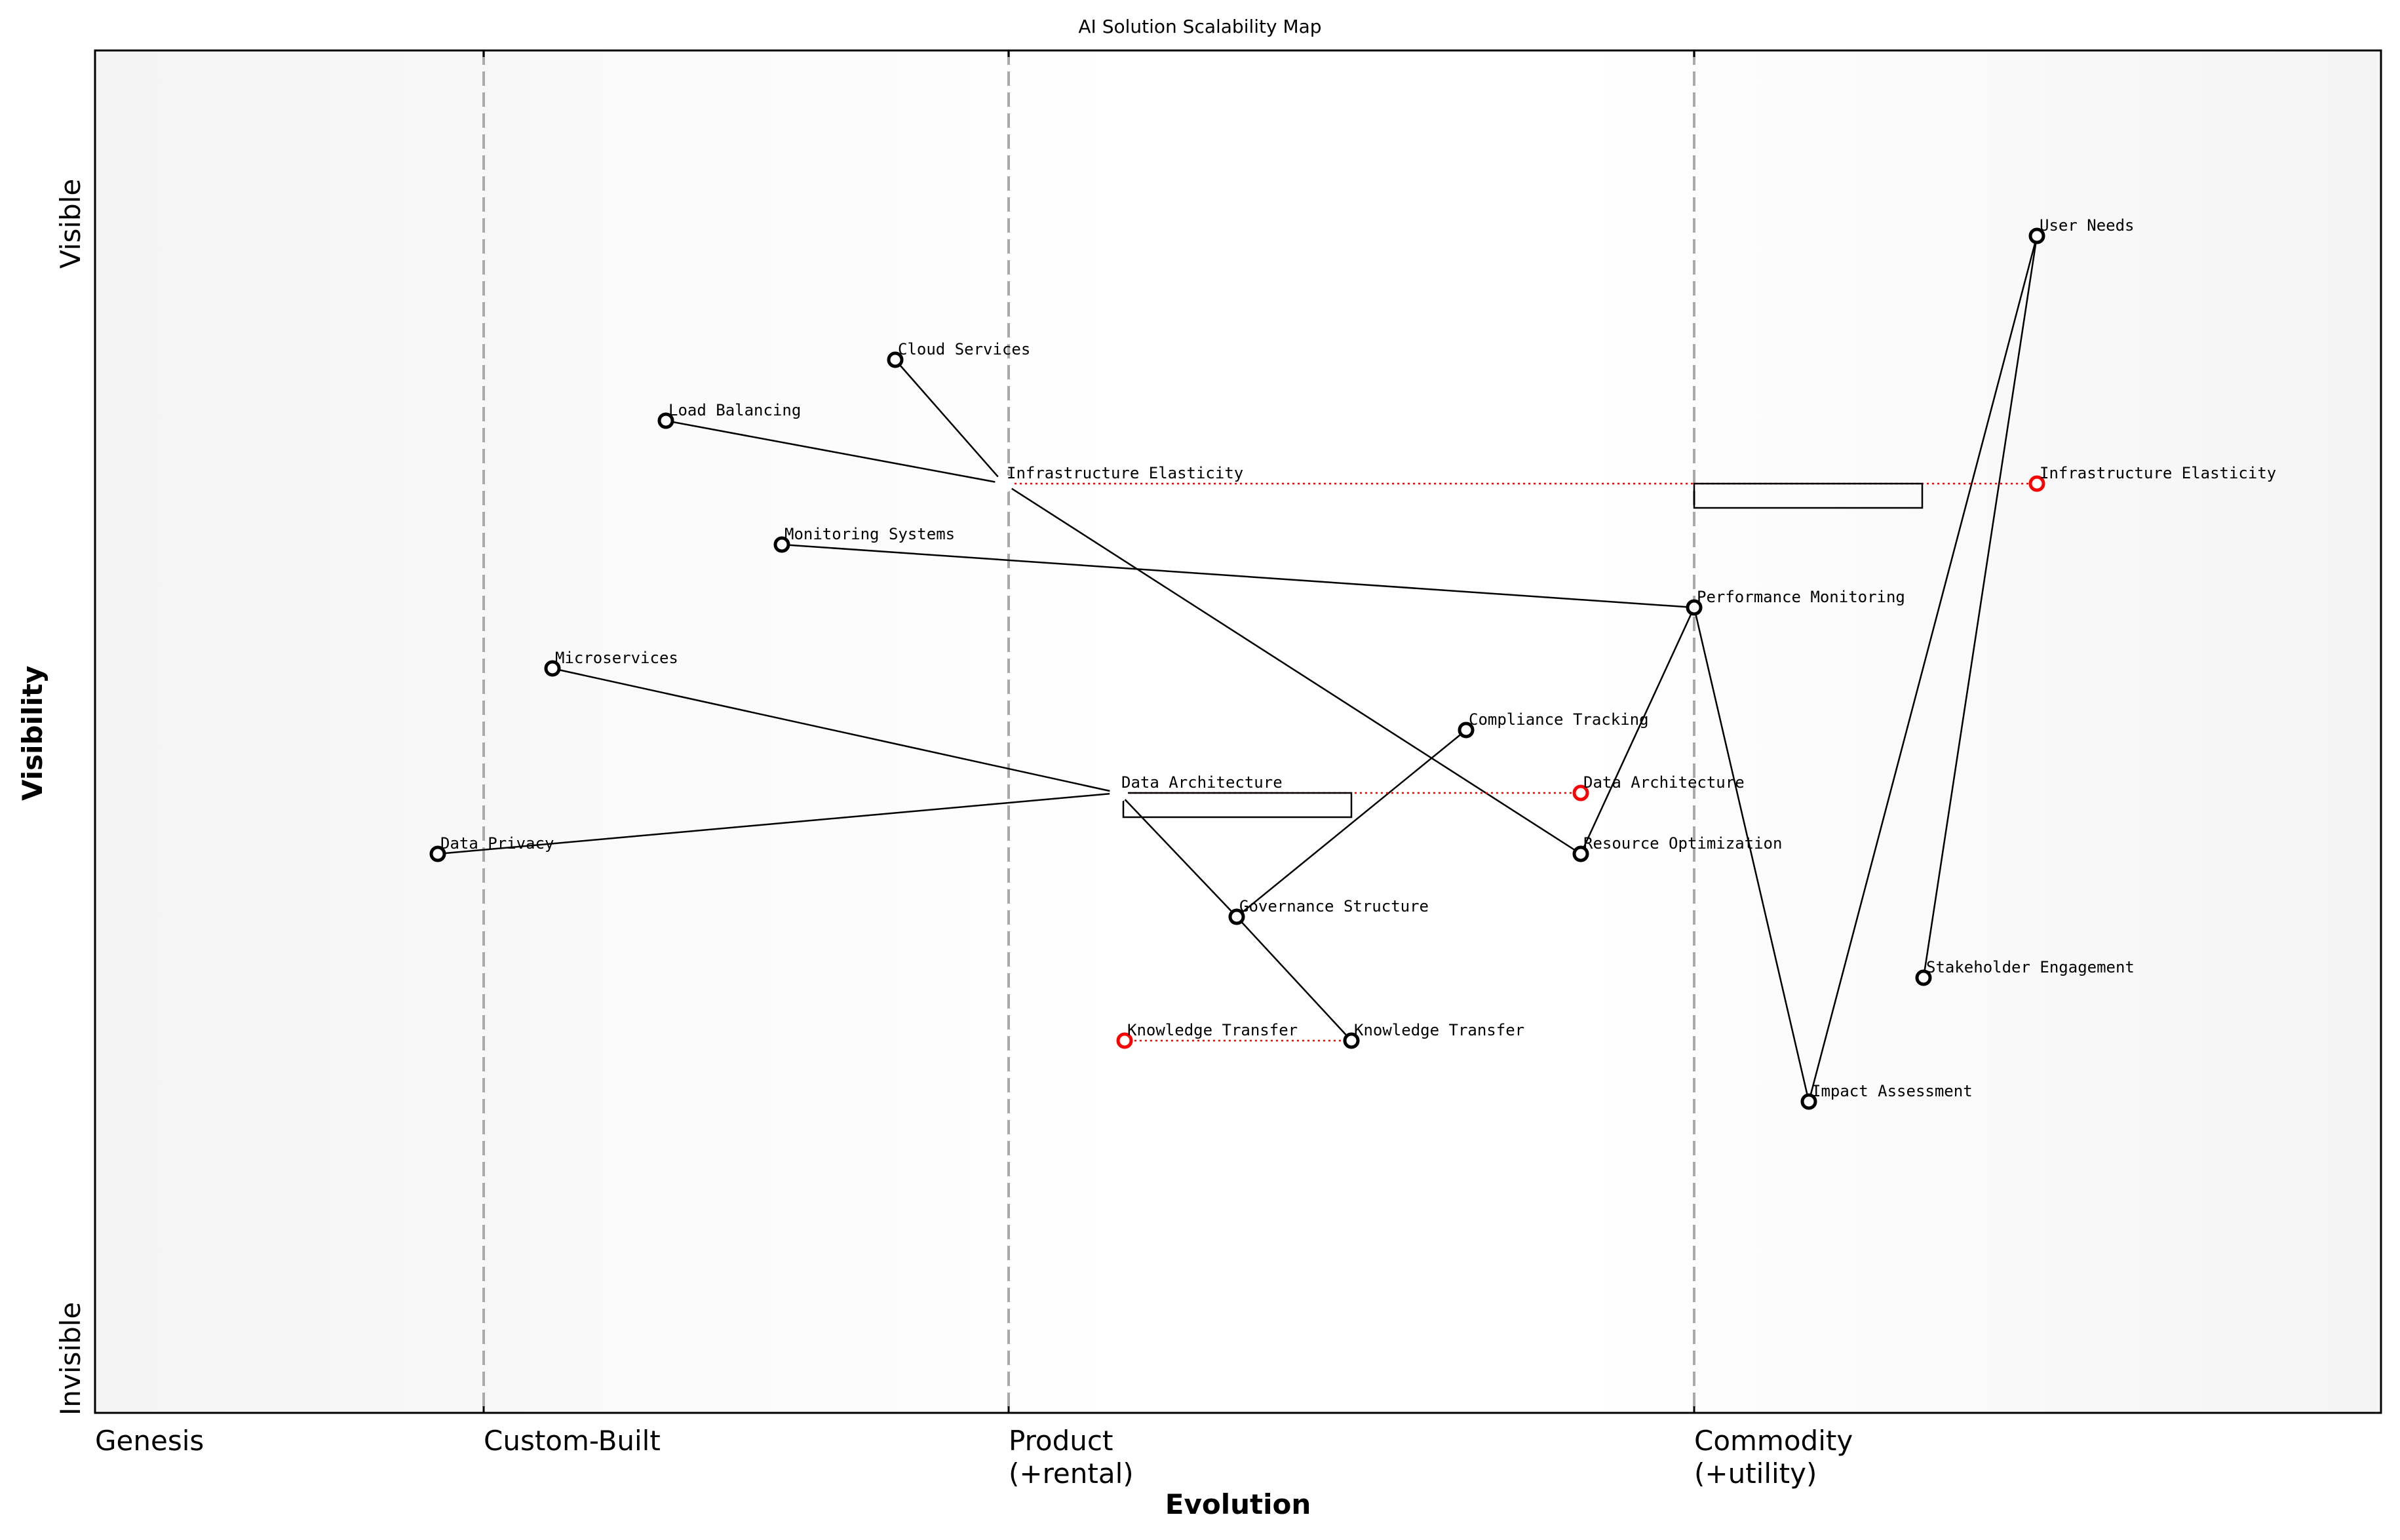  What do you see at coordinates (572, 1441) in the screenshot?
I see `stage-label: Custom-Built` at bounding box center [572, 1441].